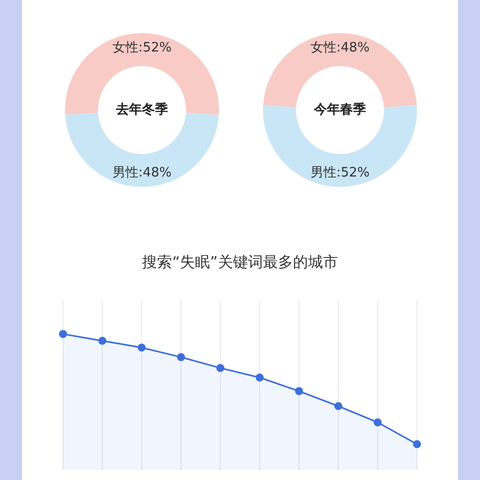  I want to click on chart-title: 搜索“失眠”关键词最多的城市, so click(240, 262).